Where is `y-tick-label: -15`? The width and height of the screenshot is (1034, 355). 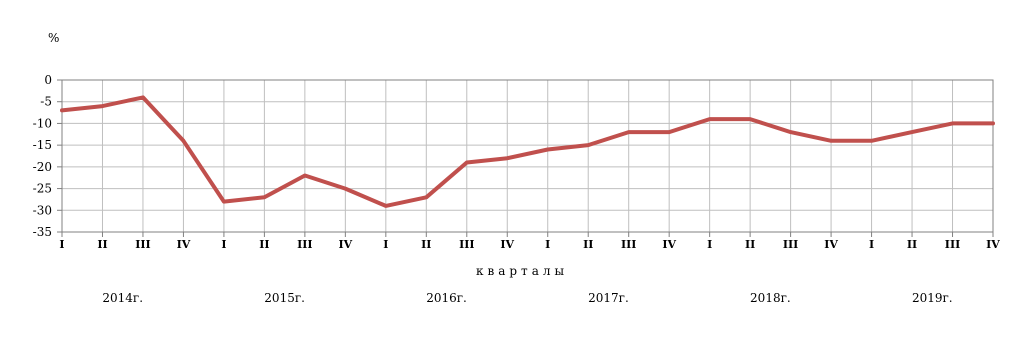 y-tick-label: -15 is located at coordinates (42, 145).